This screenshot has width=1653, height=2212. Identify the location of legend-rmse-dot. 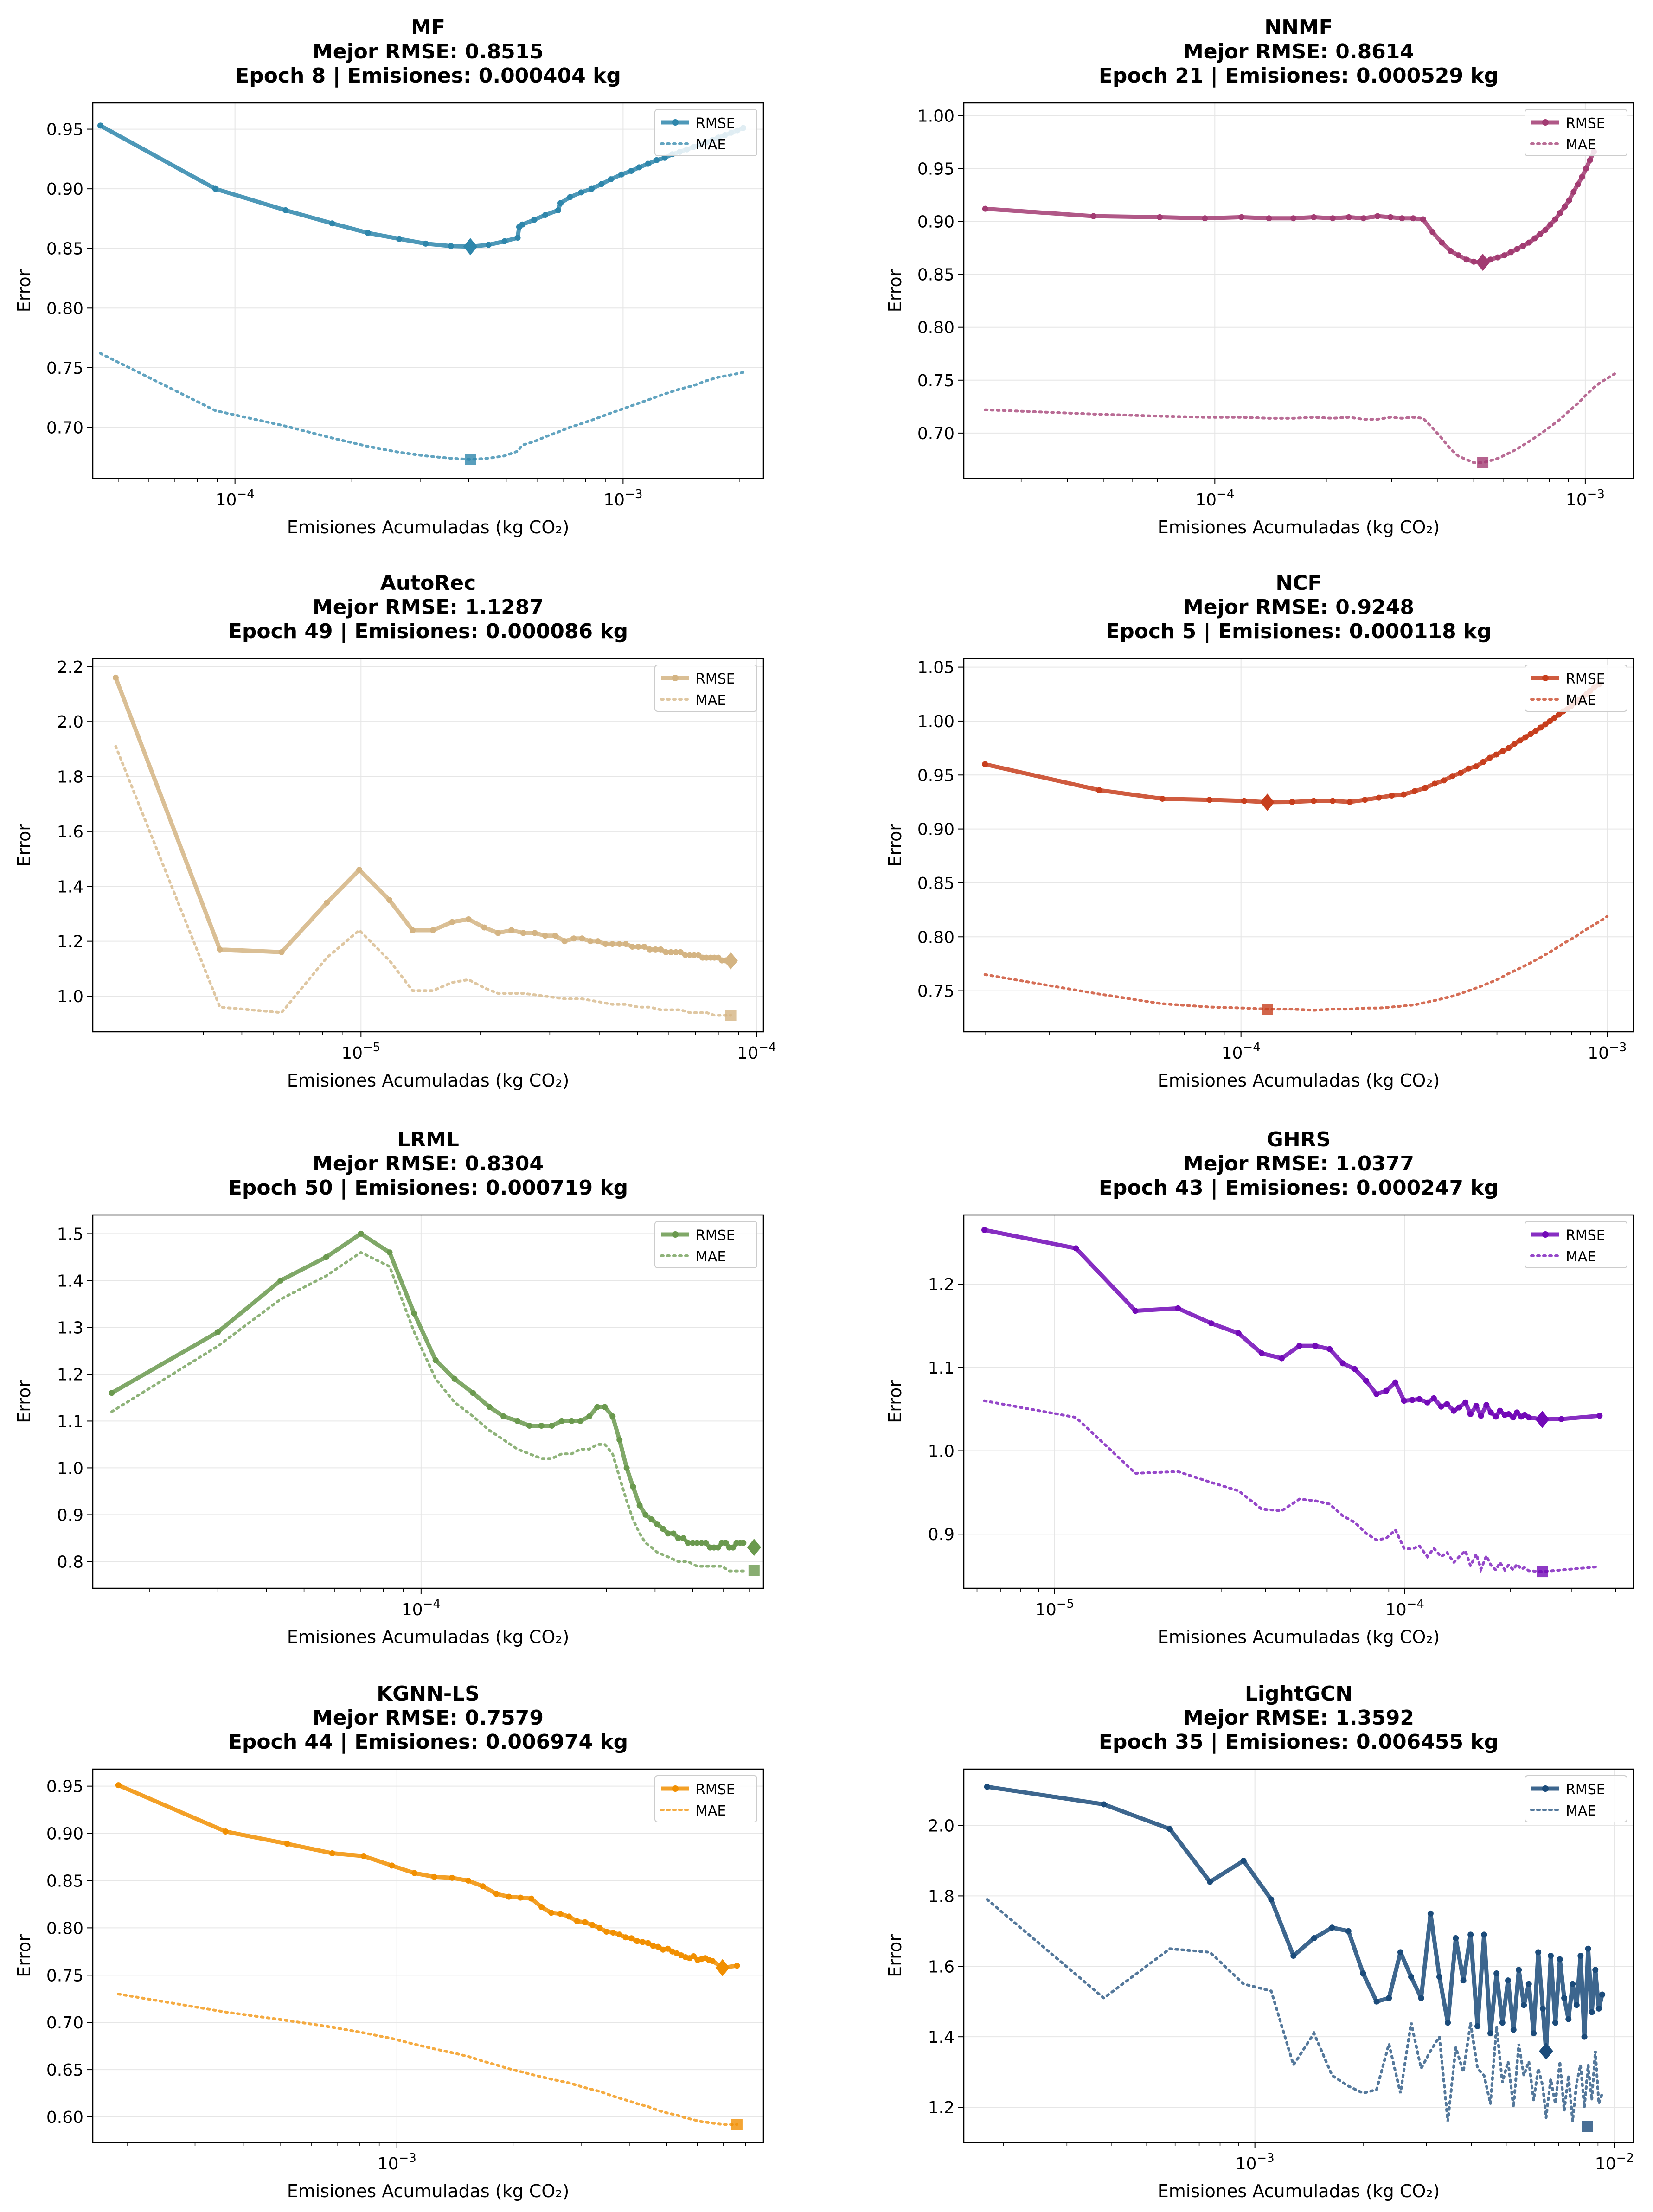
(1546, 1234).